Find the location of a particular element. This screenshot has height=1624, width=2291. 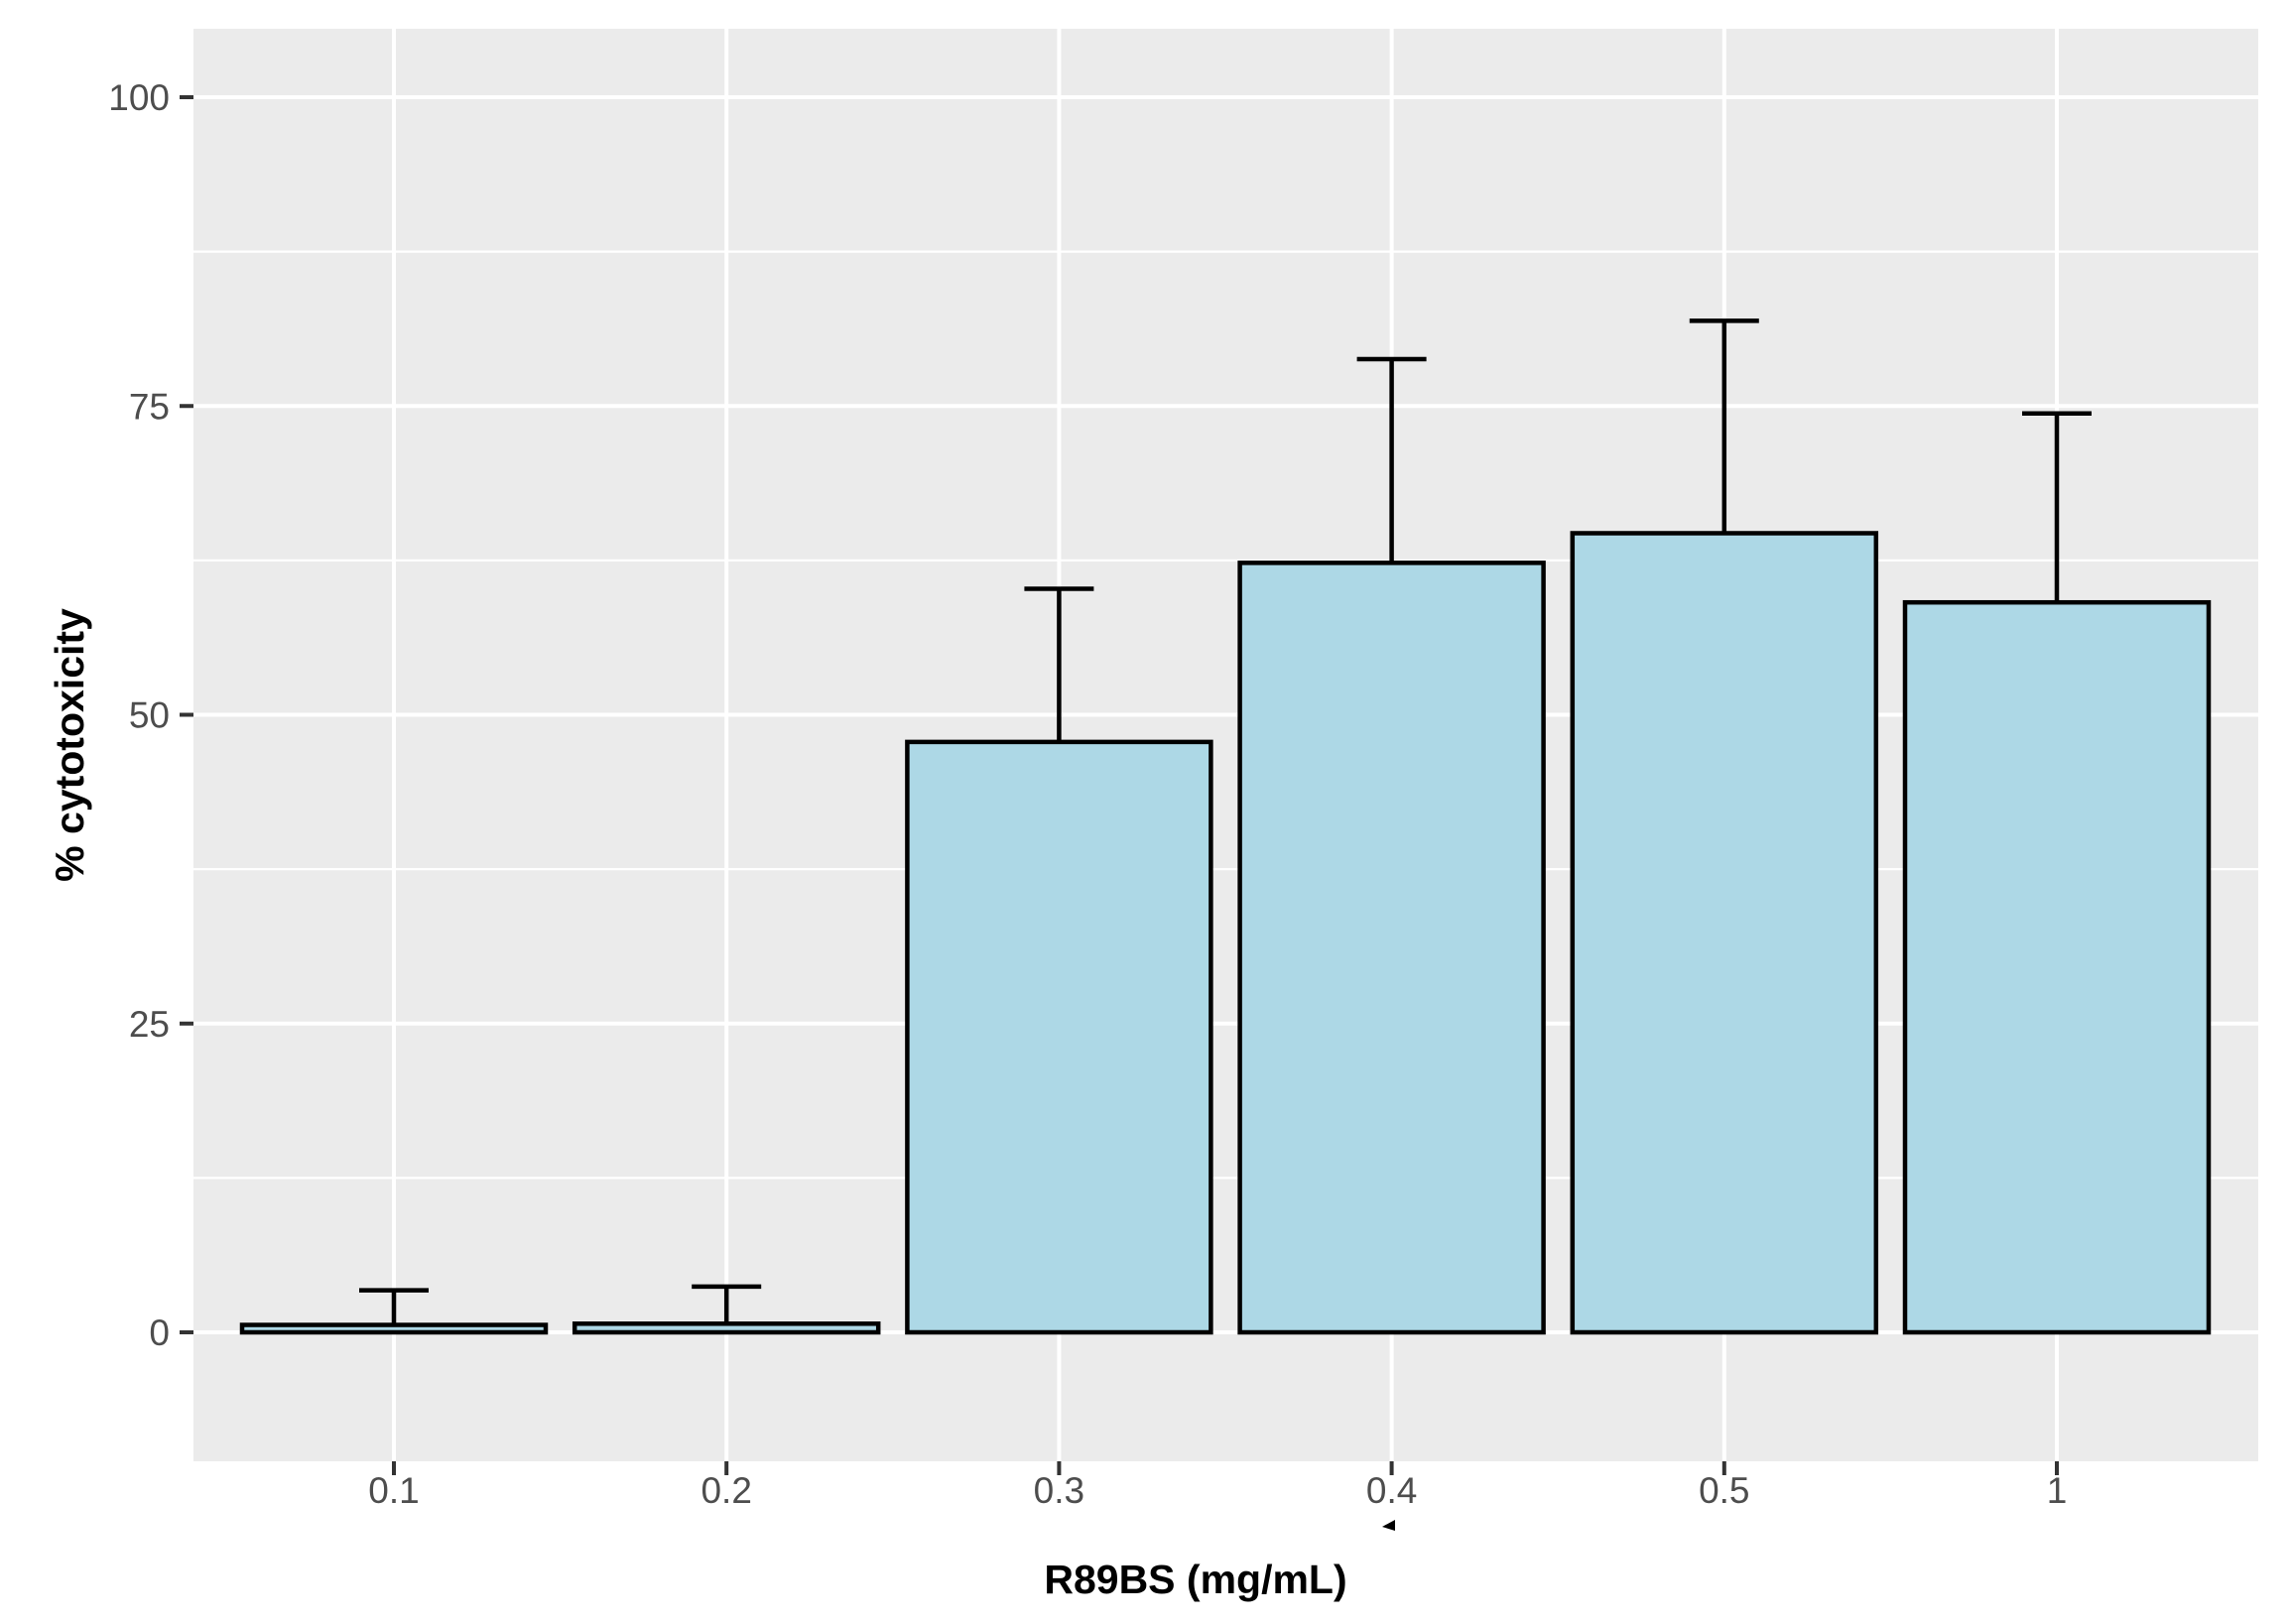

y-tick-label: 75 is located at coordinates (149, 406).